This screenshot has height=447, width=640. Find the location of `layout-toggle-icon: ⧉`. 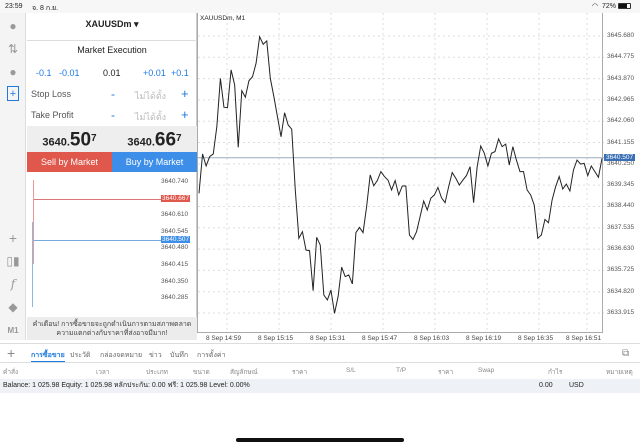

layout-toggle-icon: ⧉ is located at coordinates (626, 353).